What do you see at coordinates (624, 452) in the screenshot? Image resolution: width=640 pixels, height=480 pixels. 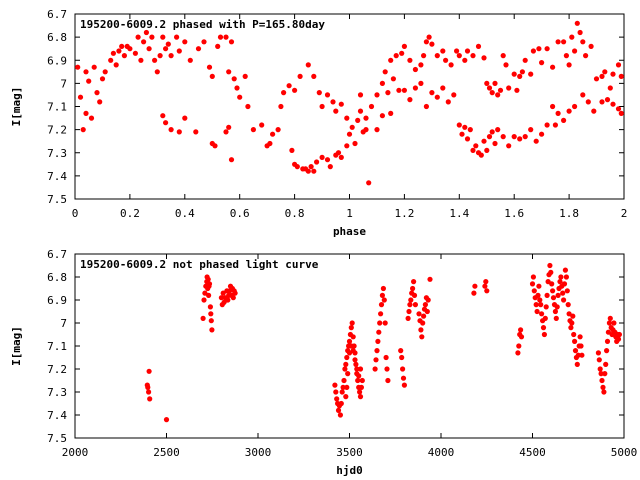 I see `x-tick-label: 5000` at bounding box center [624, 452].